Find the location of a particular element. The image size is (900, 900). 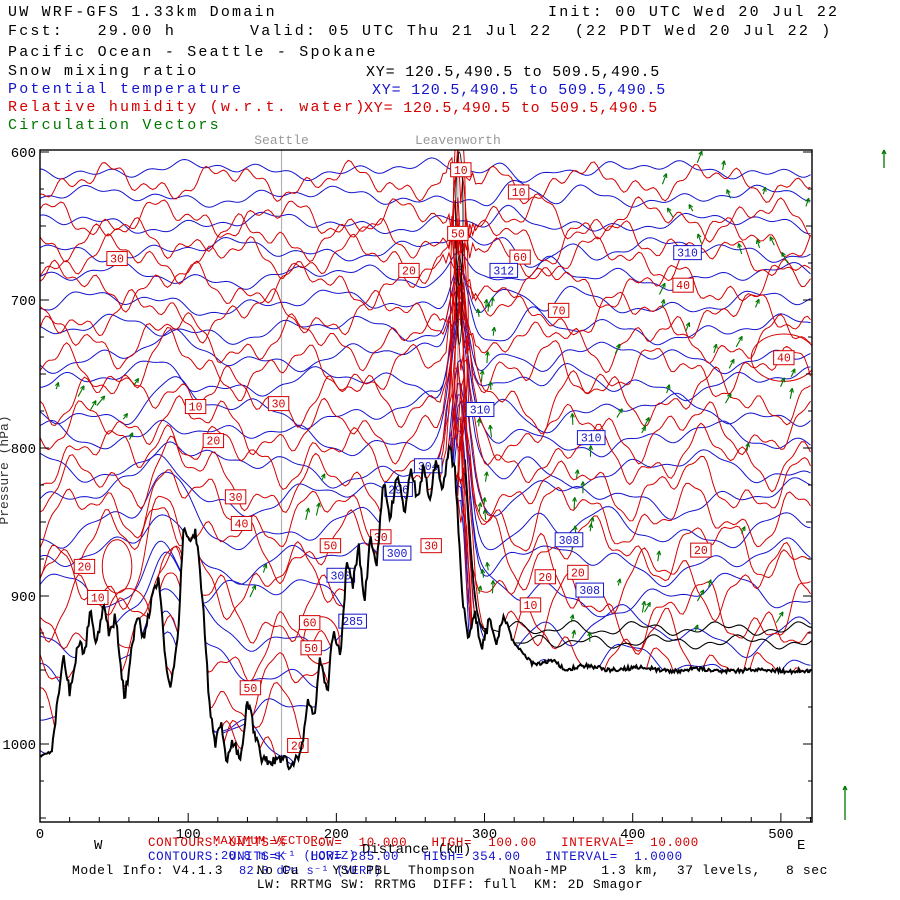

forecast-hour: Fcst: 29.00 h is located at coordinates (92, 31).